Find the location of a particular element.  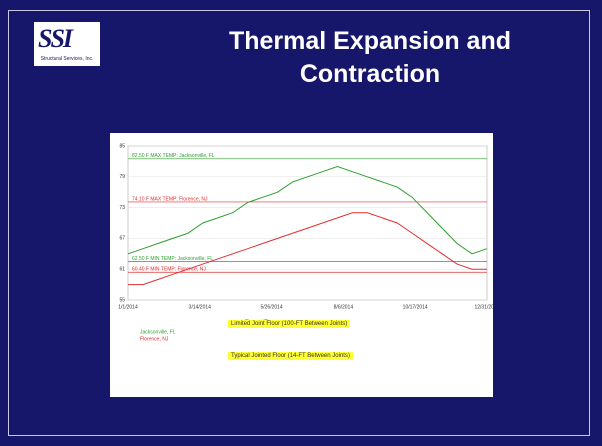

legend-label: Florence, NJ is located at coordinates (154, 339).